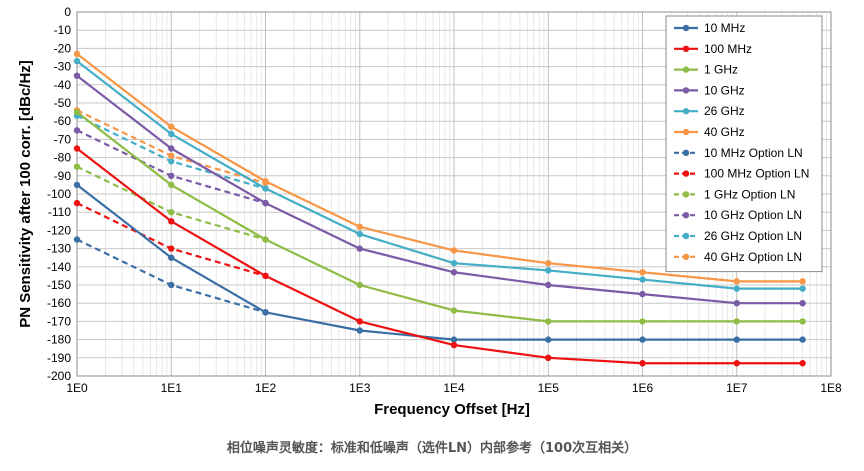 The image size is (864, 471). I want to click on y-tick-label: -40, so click(63, 85).